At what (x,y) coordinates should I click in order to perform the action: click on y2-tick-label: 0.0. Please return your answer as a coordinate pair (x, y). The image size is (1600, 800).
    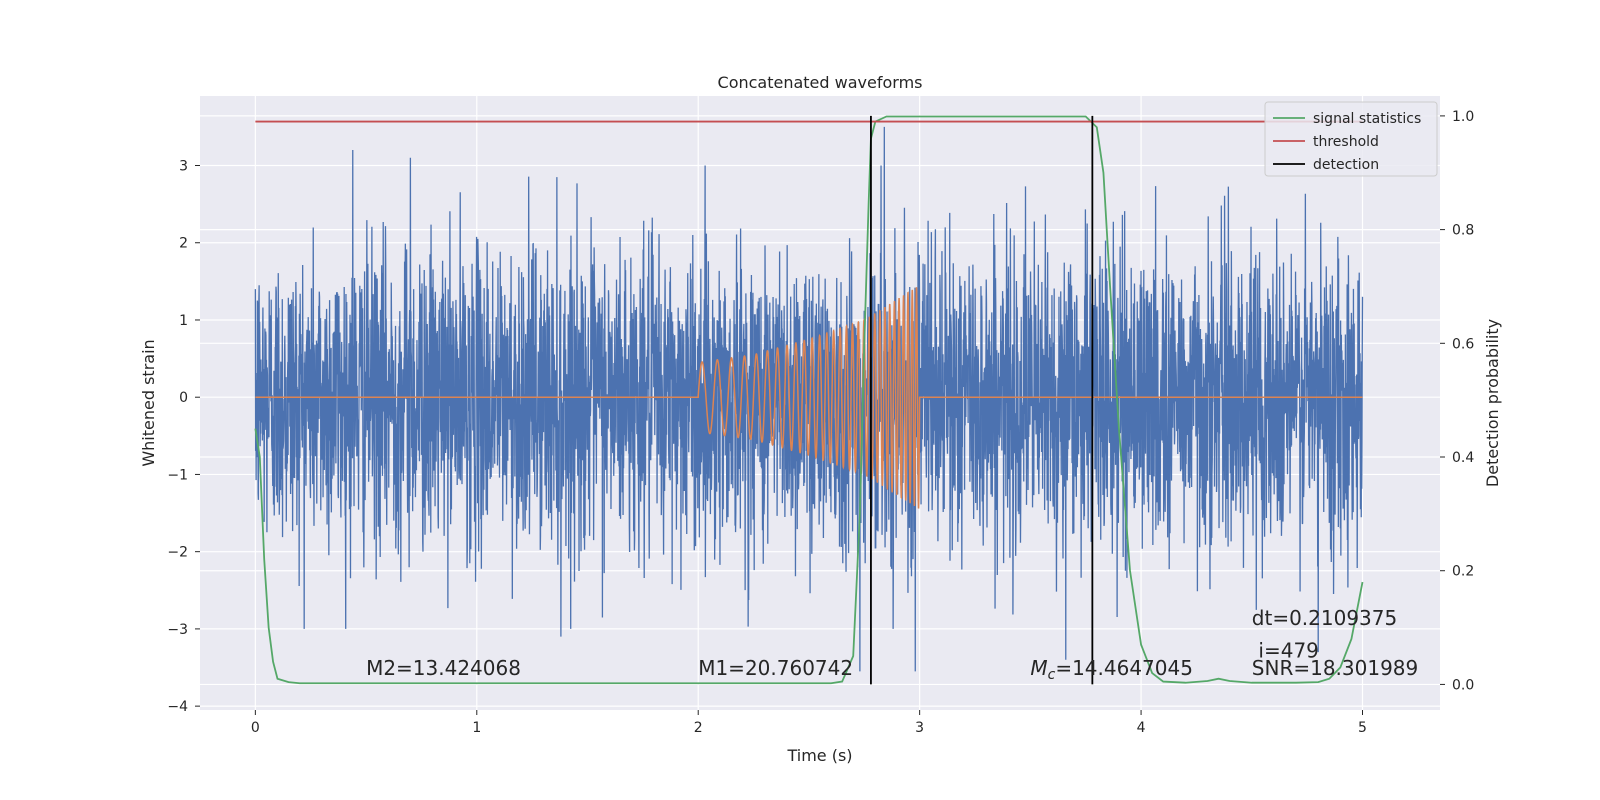
    Looking at the image, I should click on (1463, 685).